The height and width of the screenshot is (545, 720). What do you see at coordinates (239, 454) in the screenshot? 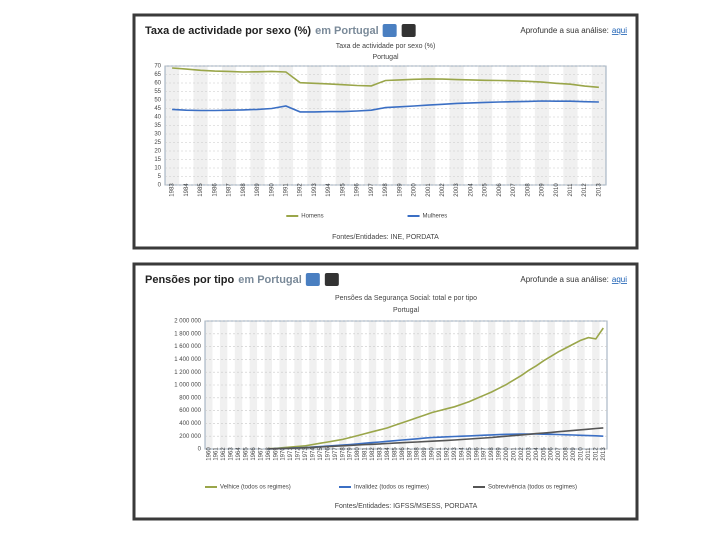
I see `x-tick-label: 1964` at bounding box center [239, 454].